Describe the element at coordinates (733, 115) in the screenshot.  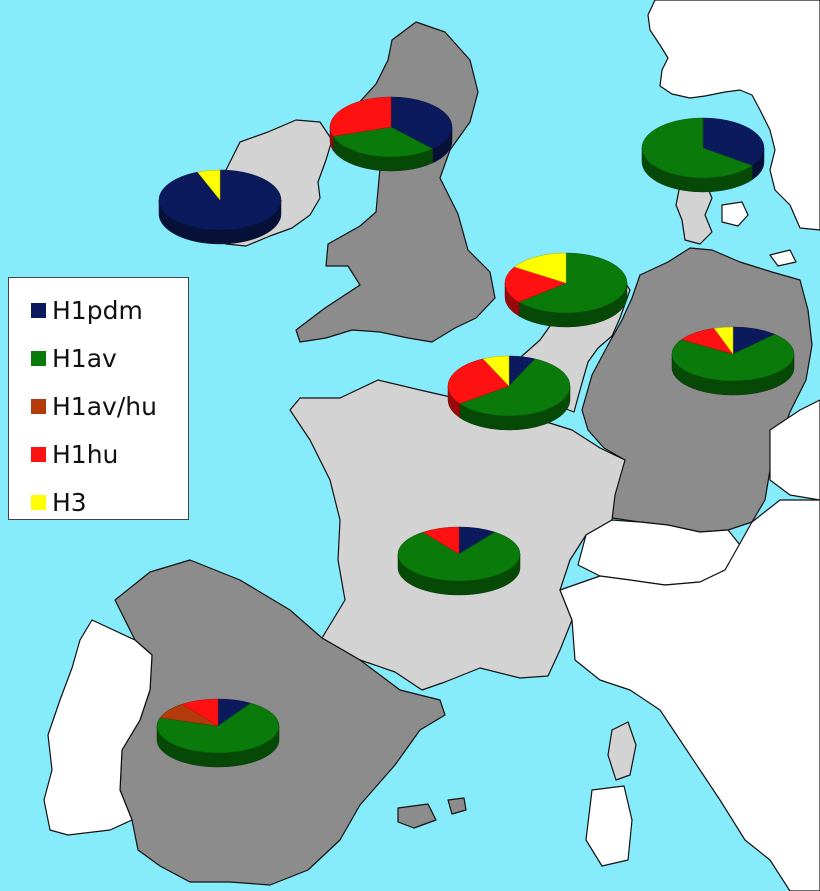
I see `scandinavia-landmass` at that location.